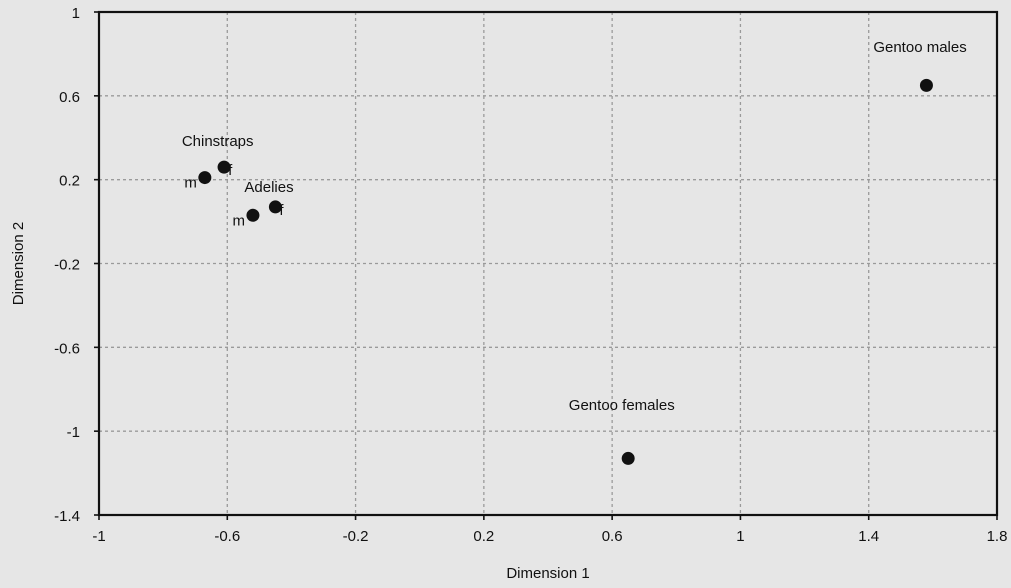  What do you see at coordinates (67, 348) in the screenshot?
I see `y-tick-label: -0.6` at bounding box center [67, 348].